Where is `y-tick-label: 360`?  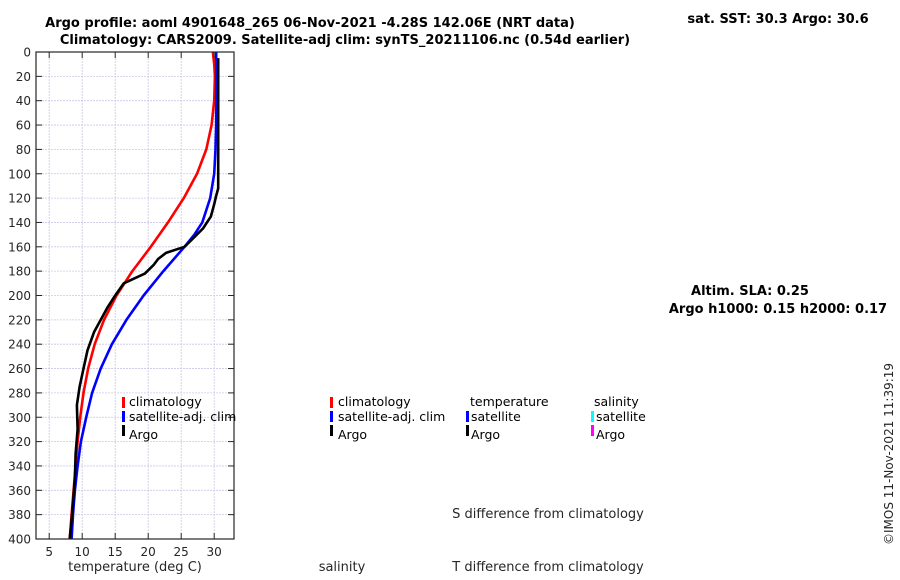 y-tick-label: 360 is located at coordinates (19, 491).